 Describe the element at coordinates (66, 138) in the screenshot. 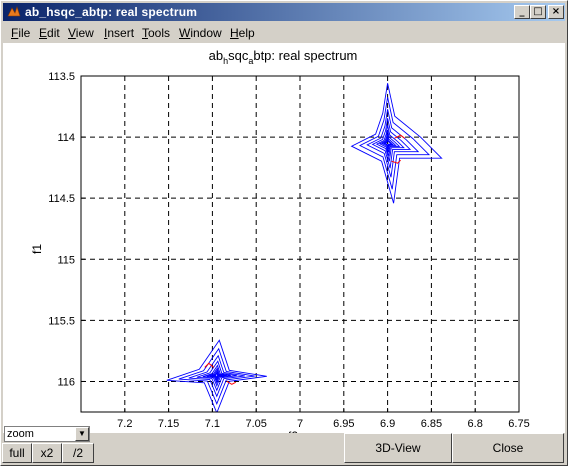

I see `y-tick-label: 114` at that location.